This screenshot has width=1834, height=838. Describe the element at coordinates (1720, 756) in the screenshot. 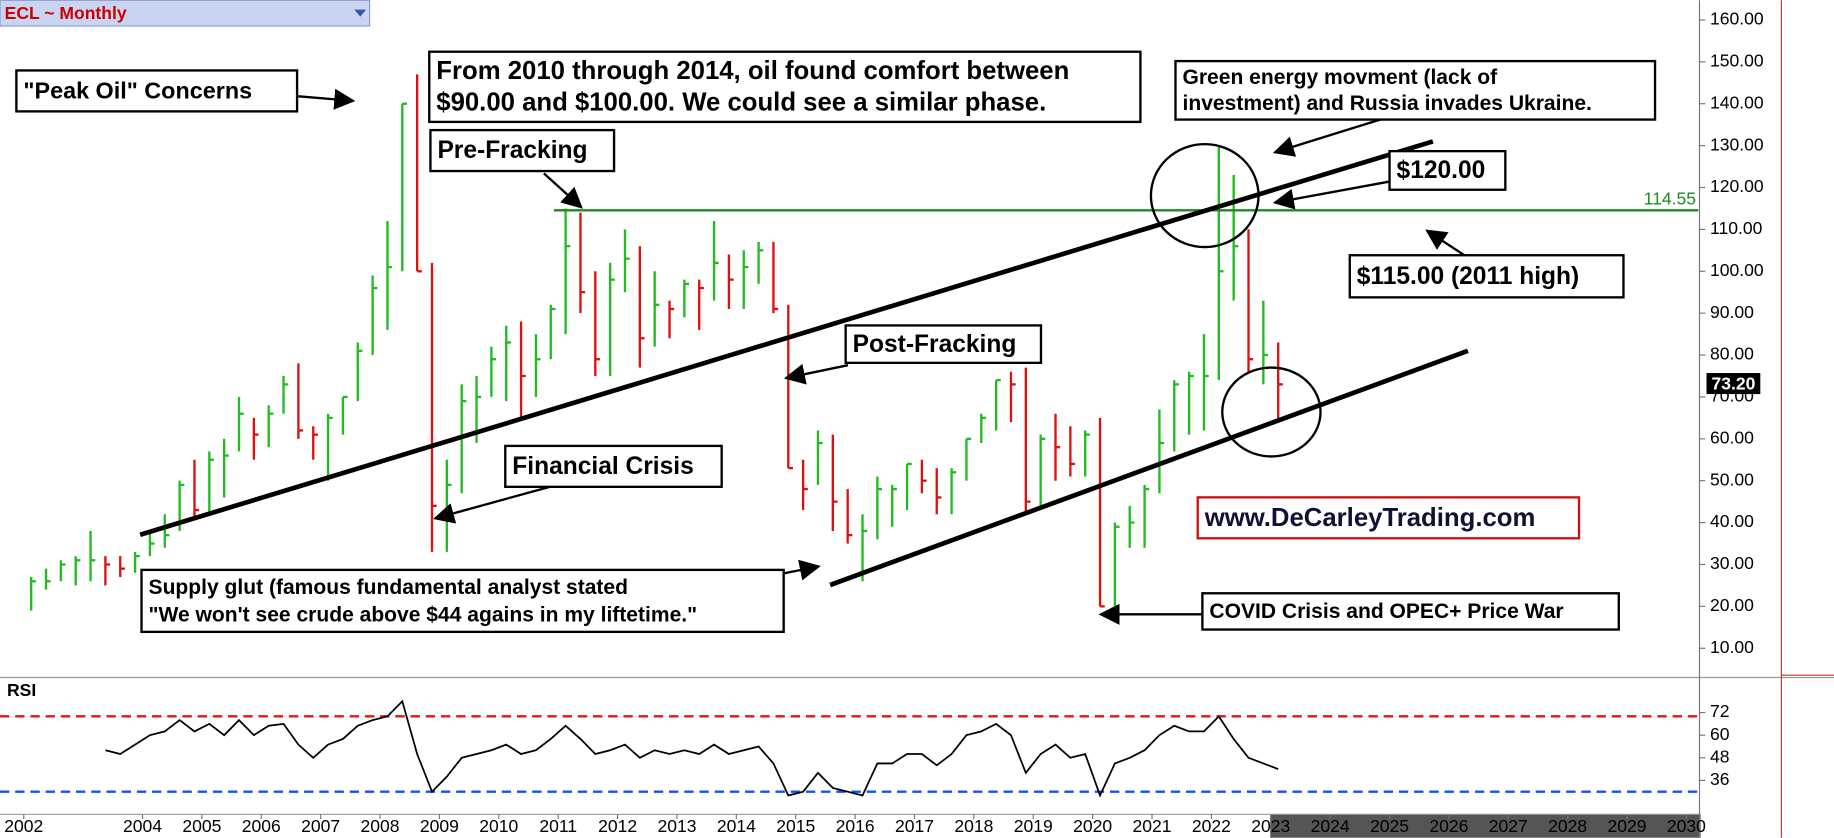

I see `rsi-tick-label: 48` at that location.